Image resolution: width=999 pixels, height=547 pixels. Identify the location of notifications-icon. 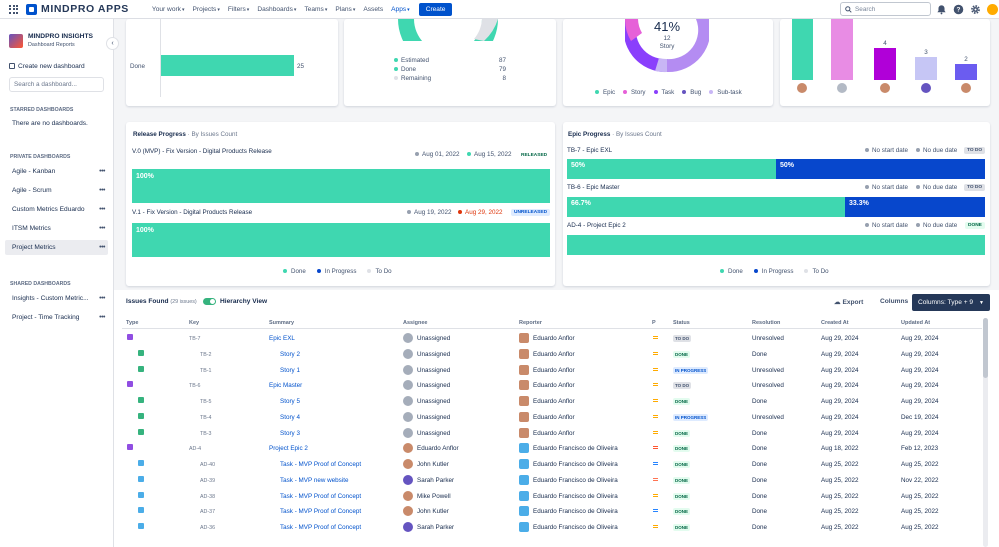
(941, 9).